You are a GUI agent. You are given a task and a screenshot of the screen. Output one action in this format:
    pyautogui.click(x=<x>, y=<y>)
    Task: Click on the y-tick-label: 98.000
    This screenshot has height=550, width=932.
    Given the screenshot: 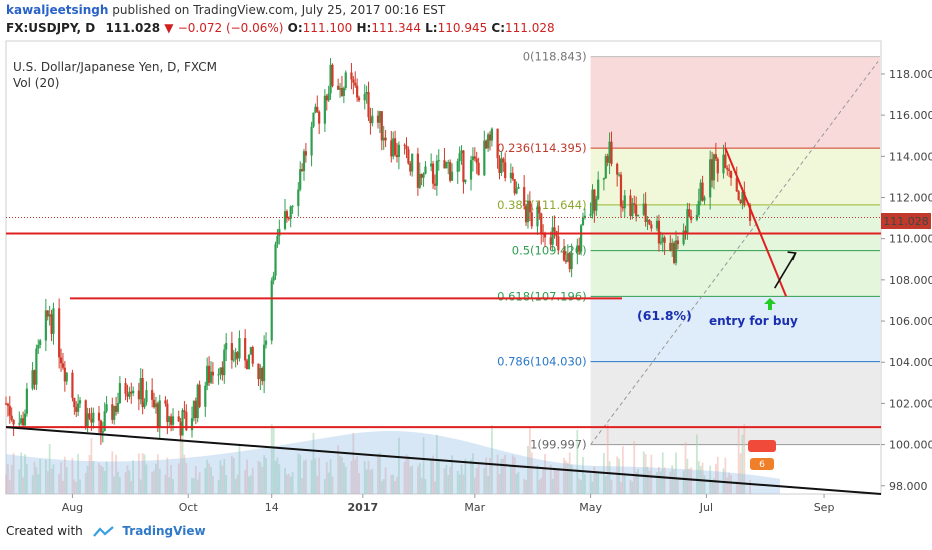 What is the action you would take?
    pyautogui.click(x=908, y=486)
    